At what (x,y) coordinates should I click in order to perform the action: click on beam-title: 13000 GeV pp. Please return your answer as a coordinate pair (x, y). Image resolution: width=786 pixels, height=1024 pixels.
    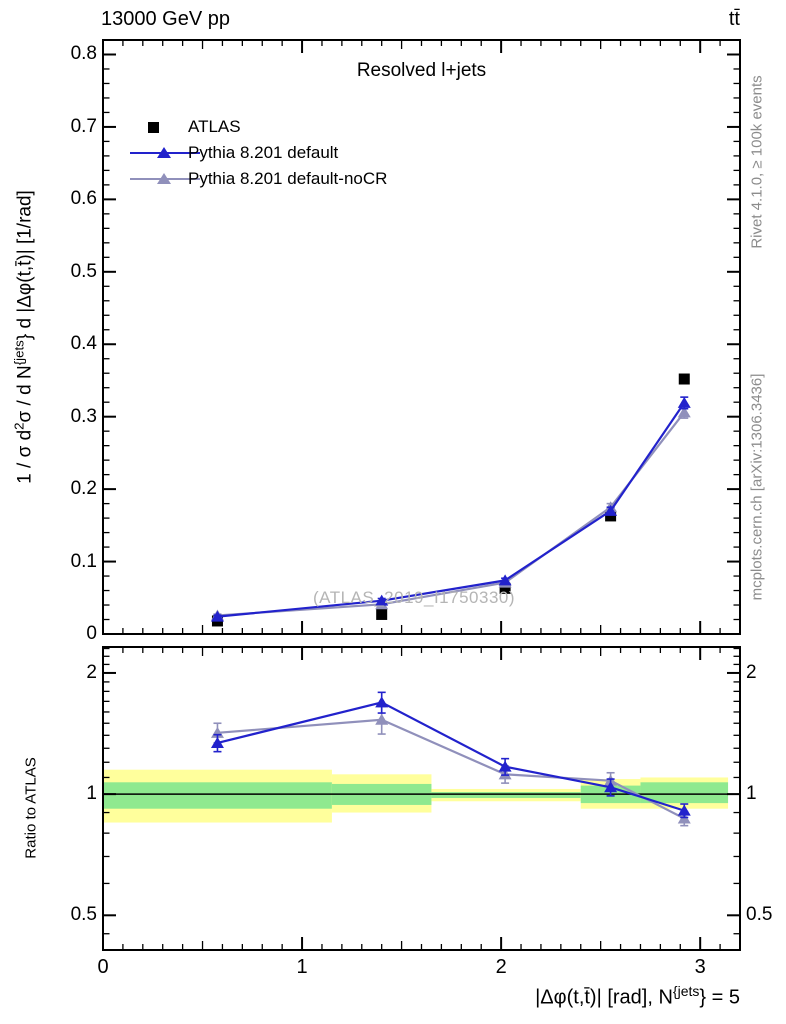
    Looking at the image, I should click on (165, 19).